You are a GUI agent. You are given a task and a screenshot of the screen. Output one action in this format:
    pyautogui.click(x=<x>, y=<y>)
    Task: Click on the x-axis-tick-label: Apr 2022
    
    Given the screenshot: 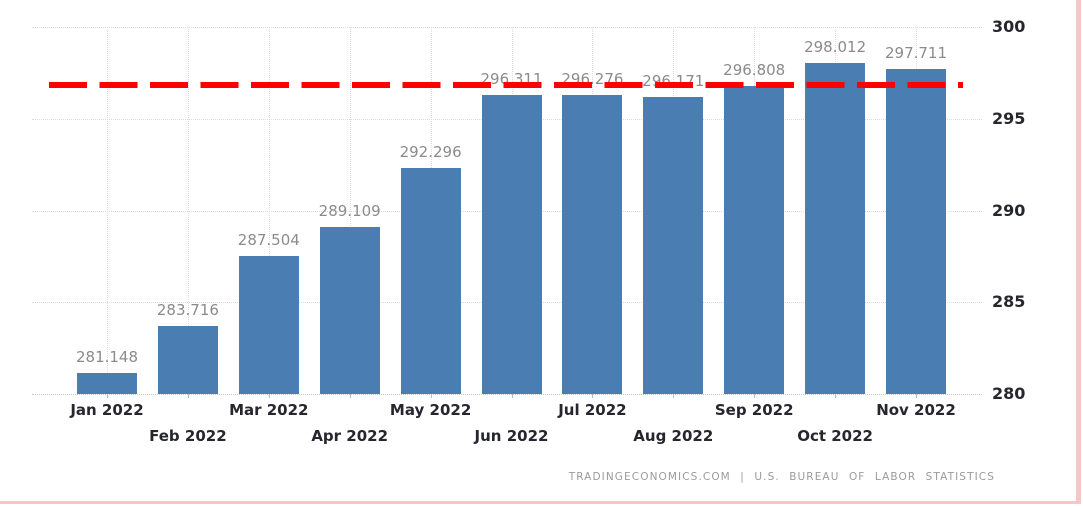 What is the action you would take?
    pyautogui.click(x=350, y=436)
    